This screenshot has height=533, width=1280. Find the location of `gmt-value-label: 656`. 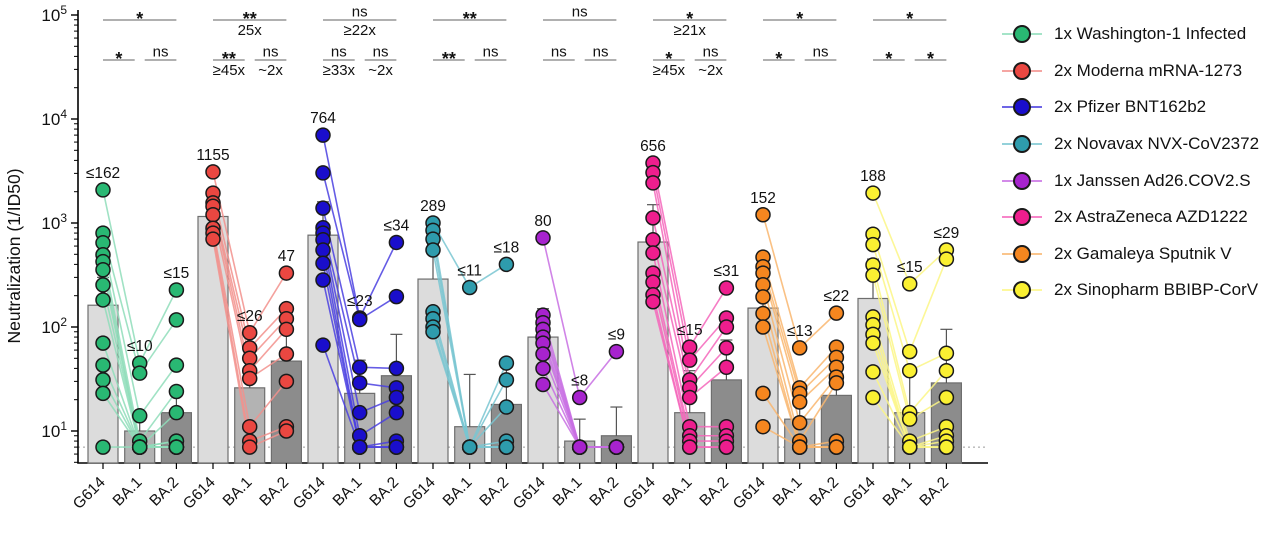

gmt-value-label: 656 is located at coordinates (653, 146).